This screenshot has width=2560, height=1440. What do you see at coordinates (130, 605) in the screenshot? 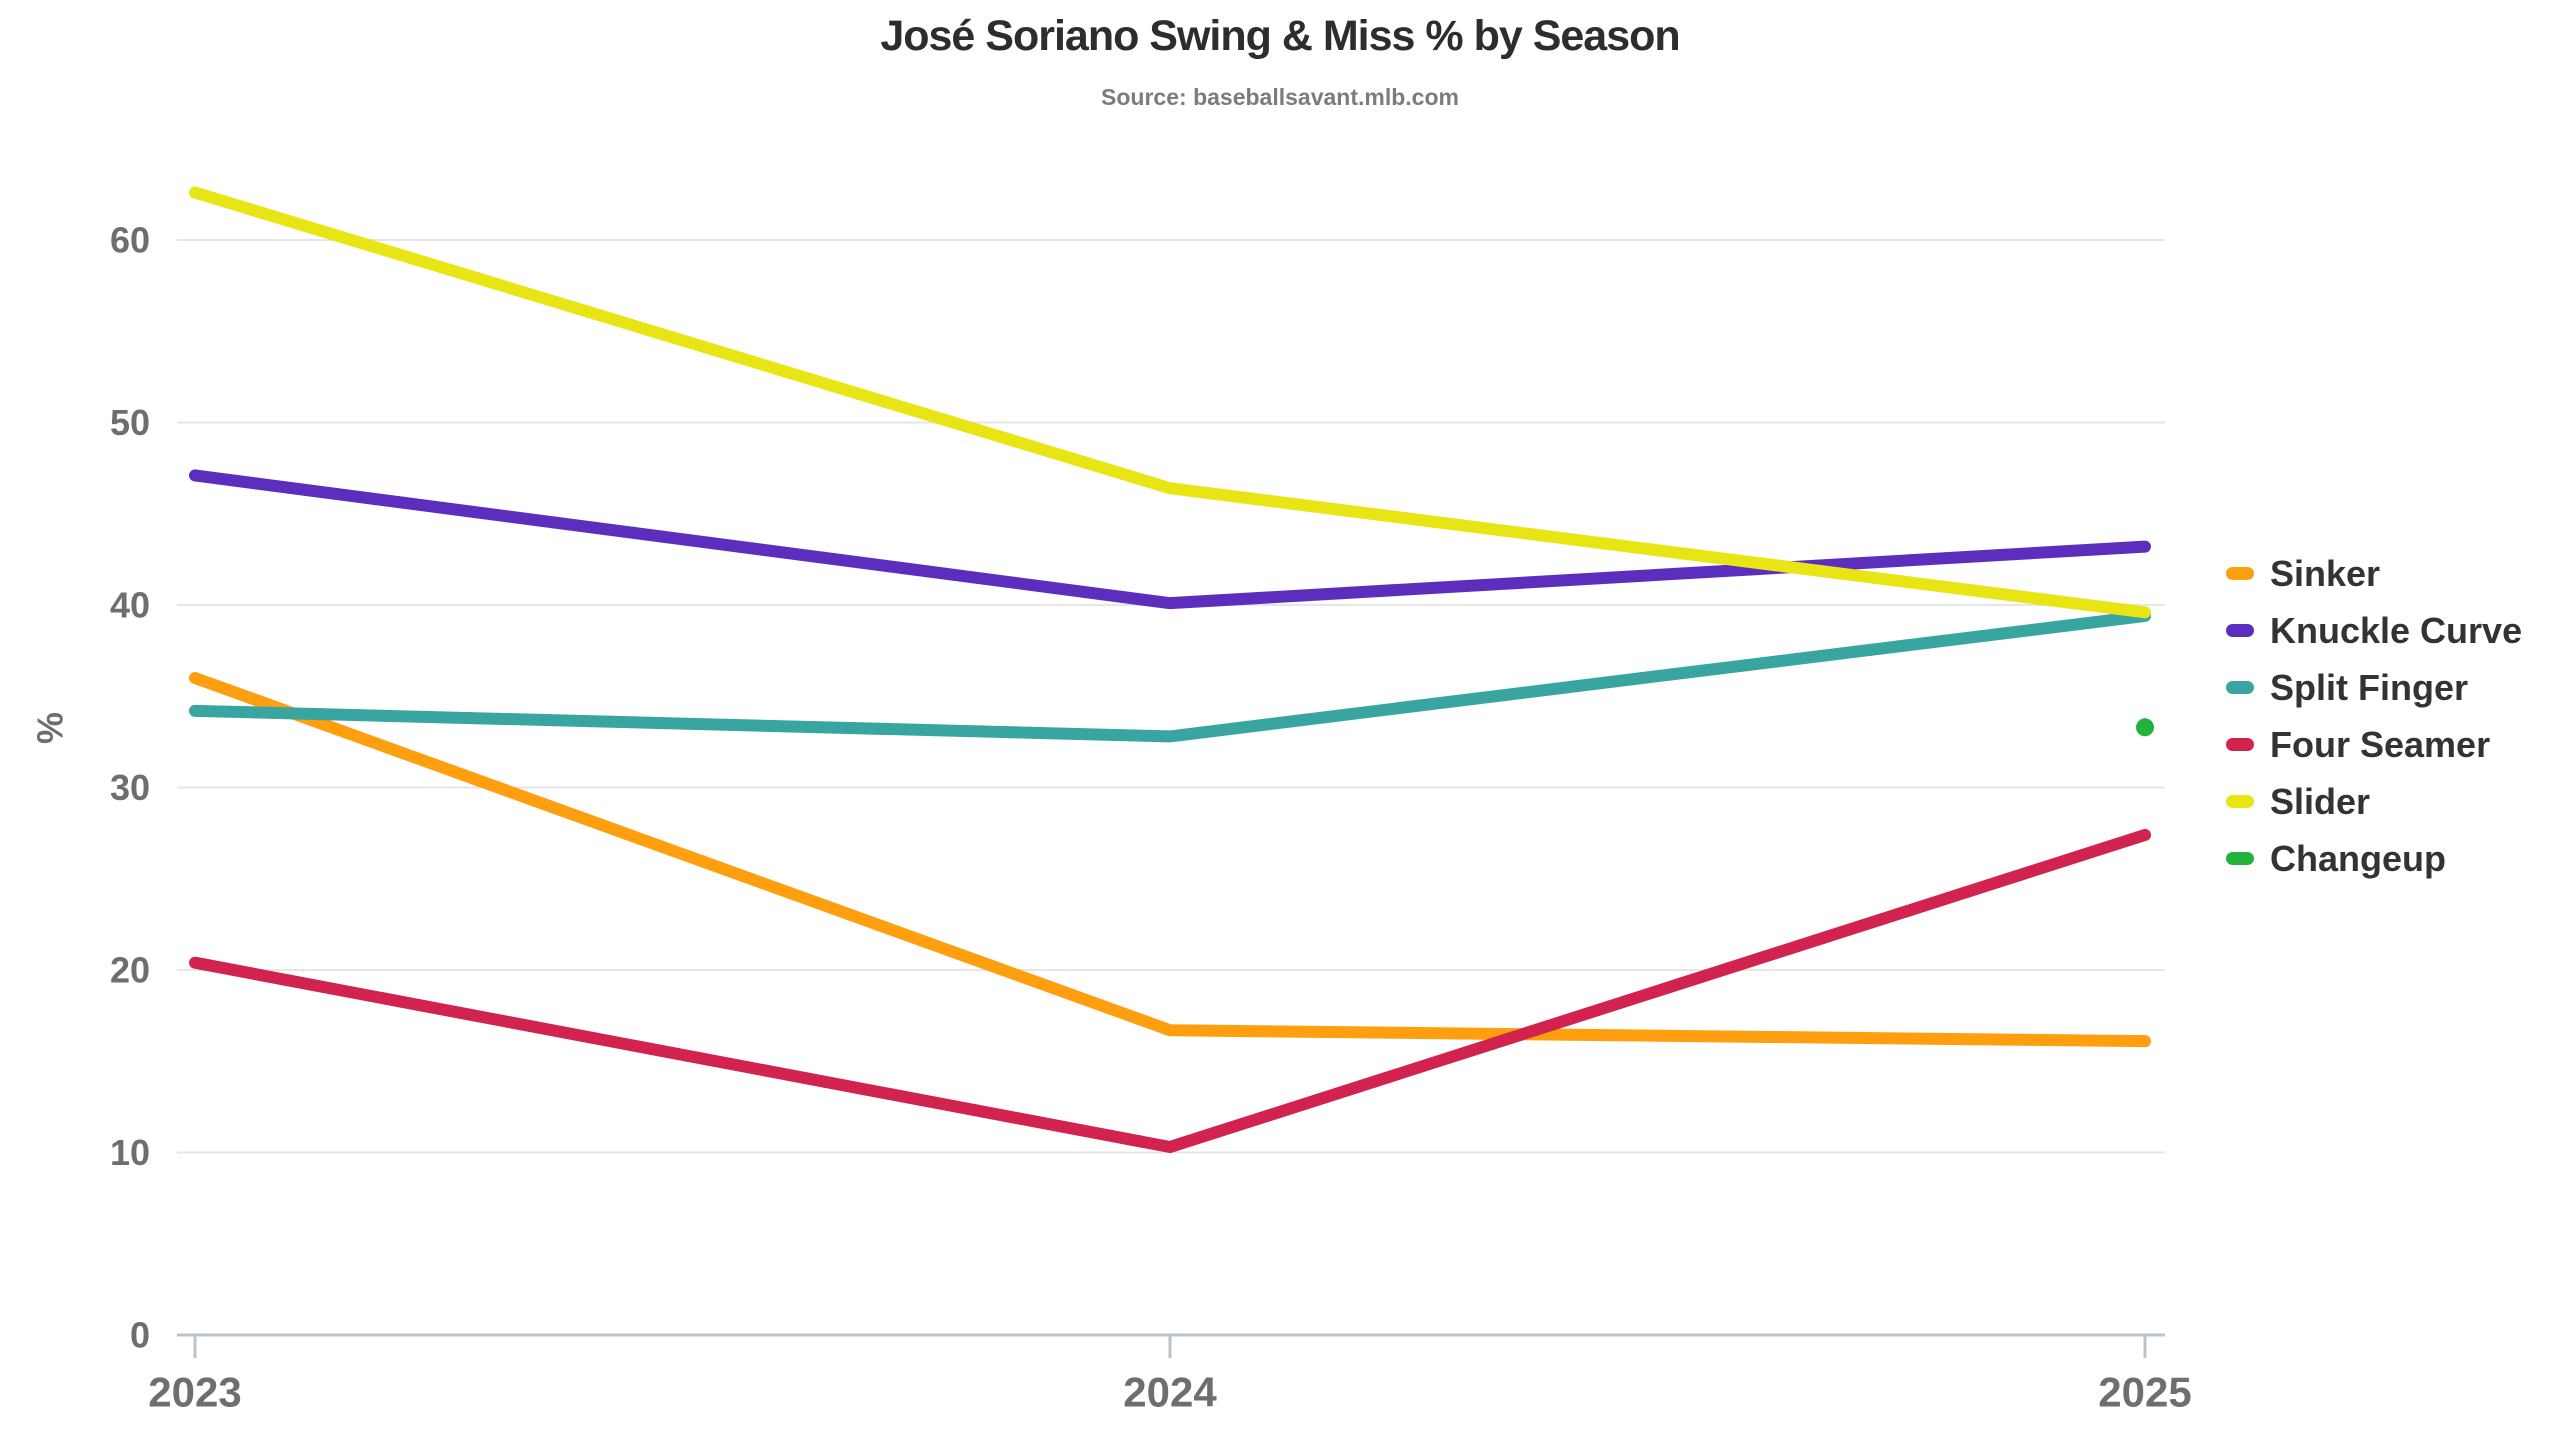
I see `y-tick-label-40: 40` at bounding box center [130, 605].